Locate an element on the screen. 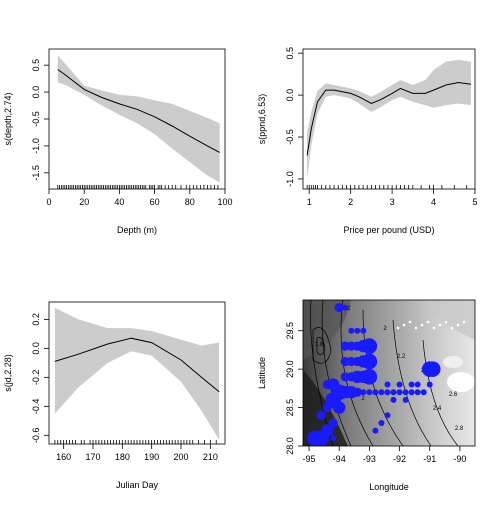 The height and width of the screenshot is (509, 504). contour-label: 2.2 is located at coordinates (401, 357).